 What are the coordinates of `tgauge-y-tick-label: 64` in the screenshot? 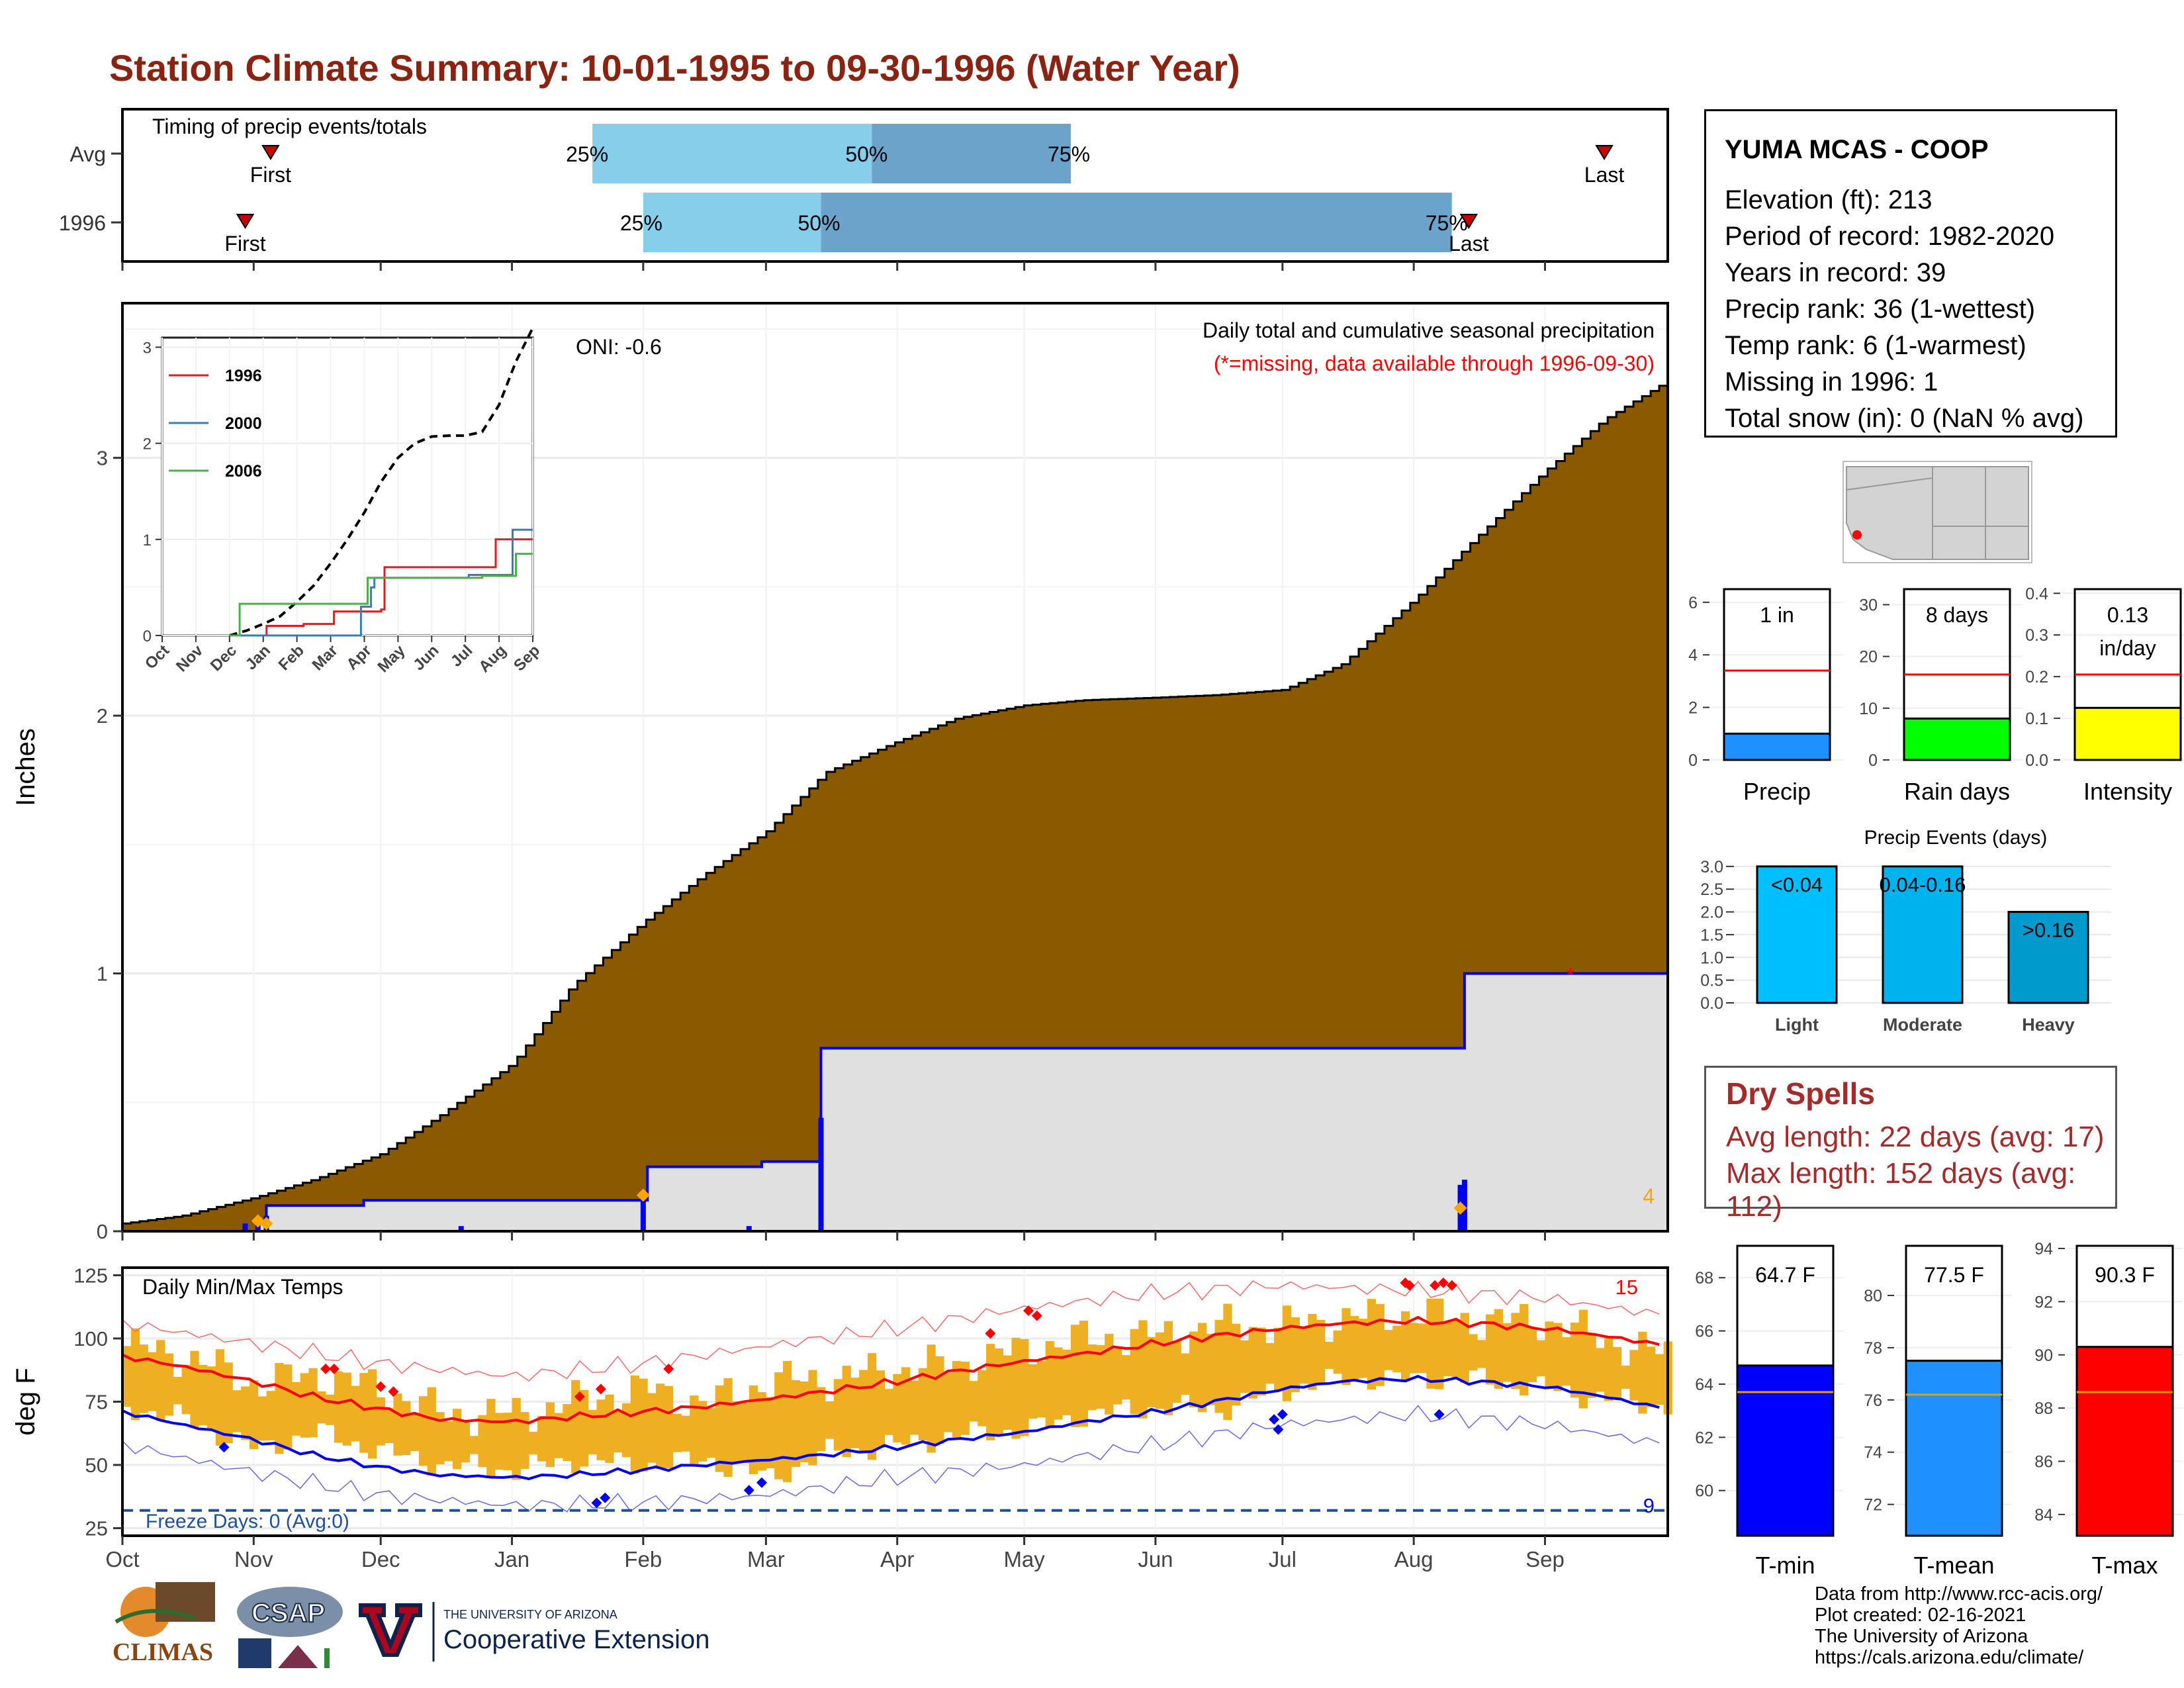 It's located at (1704, 1385).